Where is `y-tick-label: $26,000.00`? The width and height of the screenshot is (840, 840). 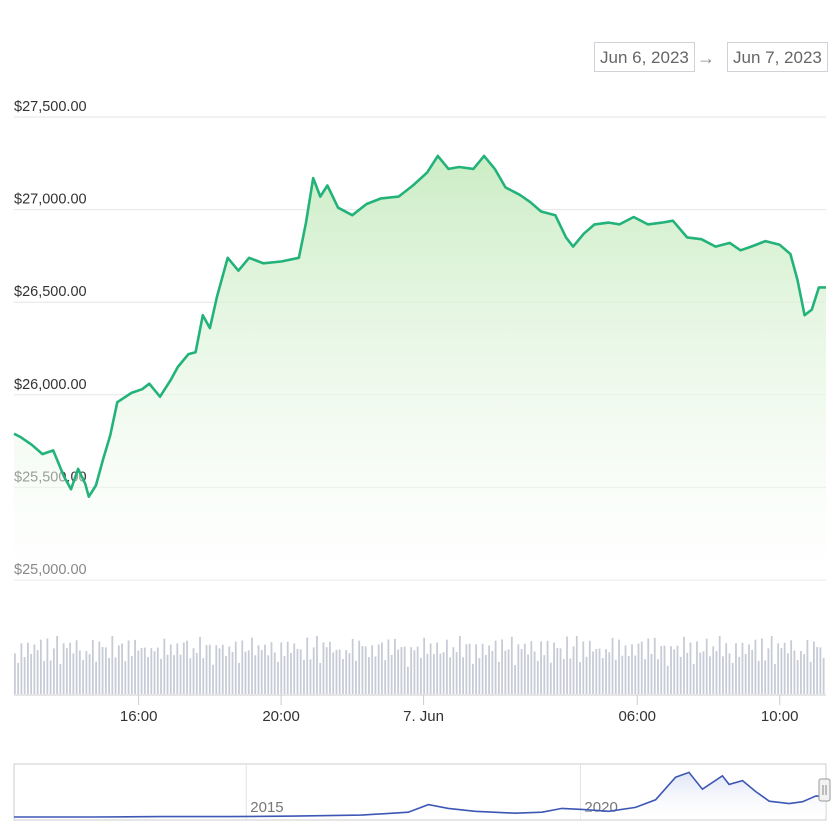
y-tick-label: $26,000.00 is located at coordinates (50, 385).